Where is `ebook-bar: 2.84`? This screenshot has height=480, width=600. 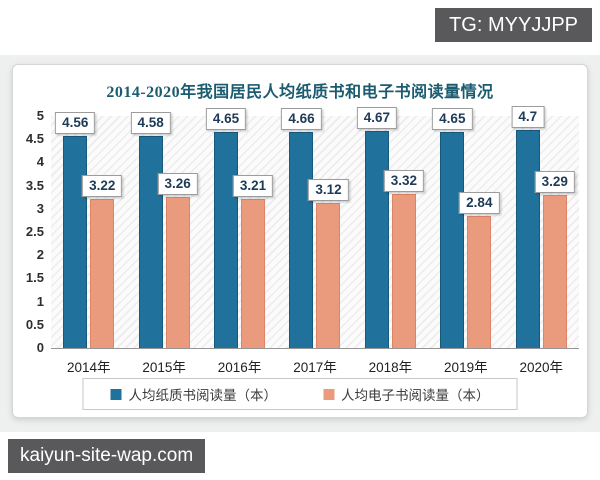 ebook-bar: 2.84 is located at coordinates (479, 270).